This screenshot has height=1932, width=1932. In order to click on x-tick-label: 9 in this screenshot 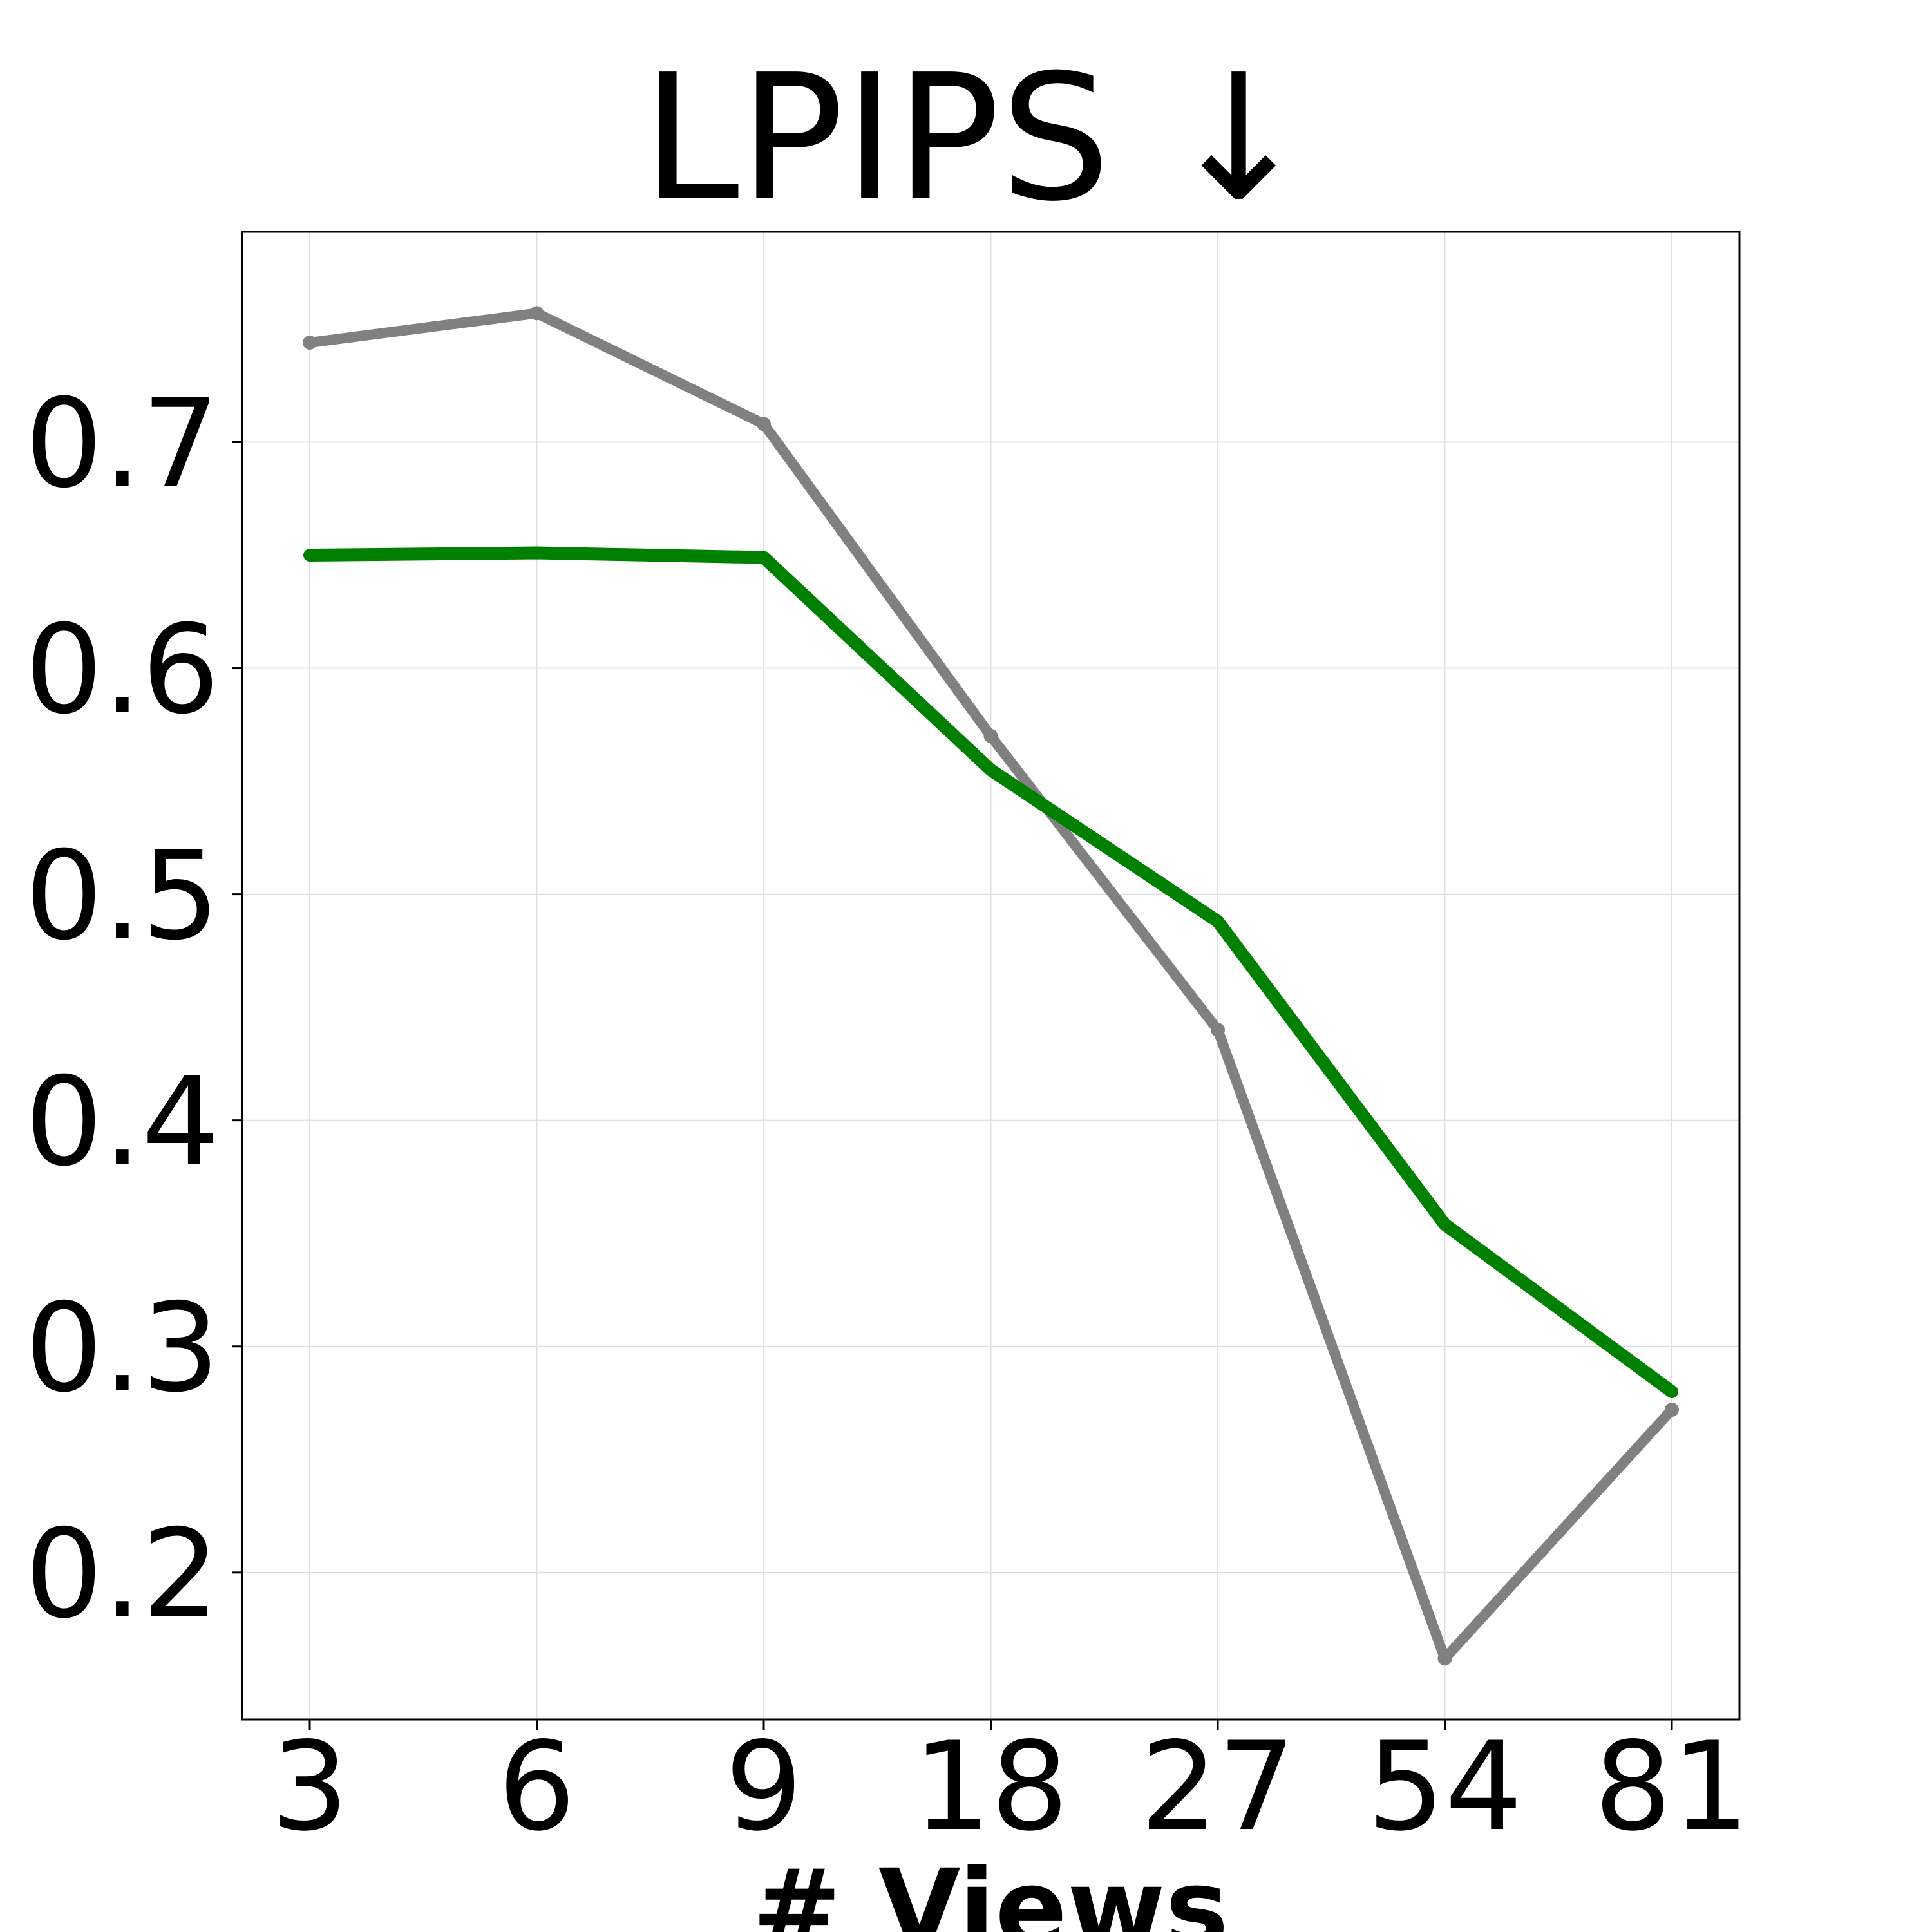, I will do `click(764, 1787)`.